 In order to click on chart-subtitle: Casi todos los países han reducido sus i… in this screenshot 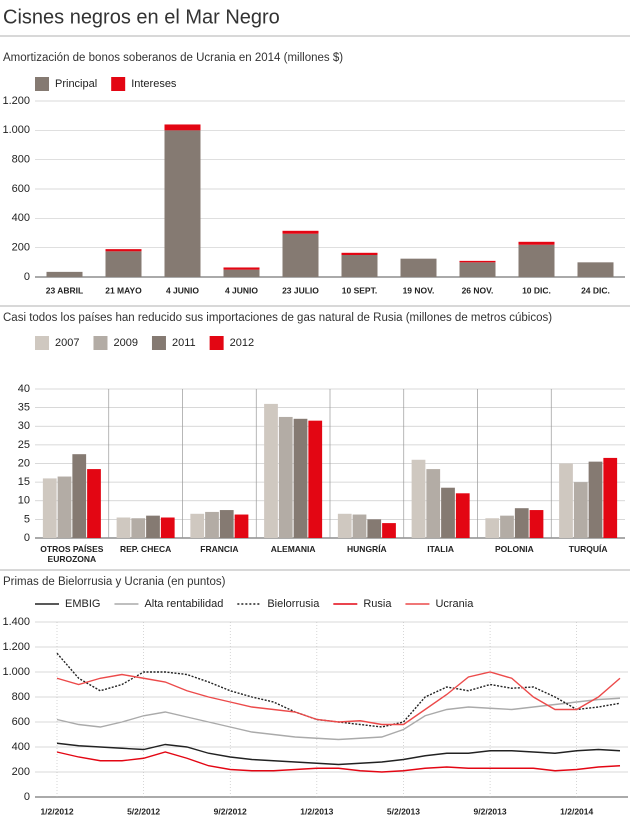, I will do `click(277, 318)`.